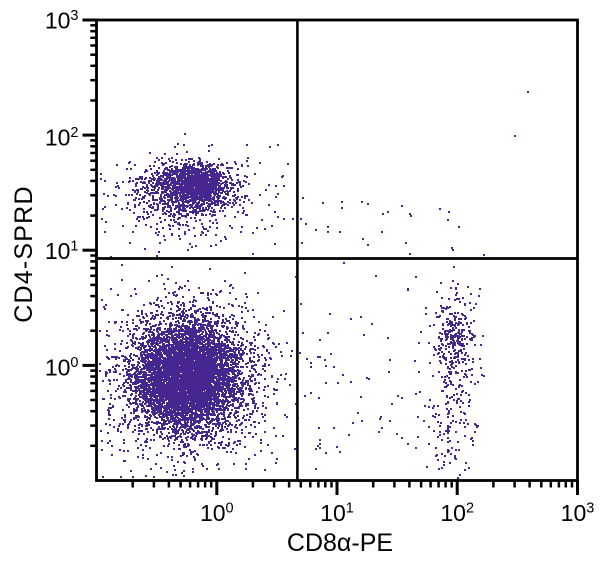  Describe the element at coordinates (24, 253) in the screenshot. I see `svg-text: CD4-SPRD` at that location.